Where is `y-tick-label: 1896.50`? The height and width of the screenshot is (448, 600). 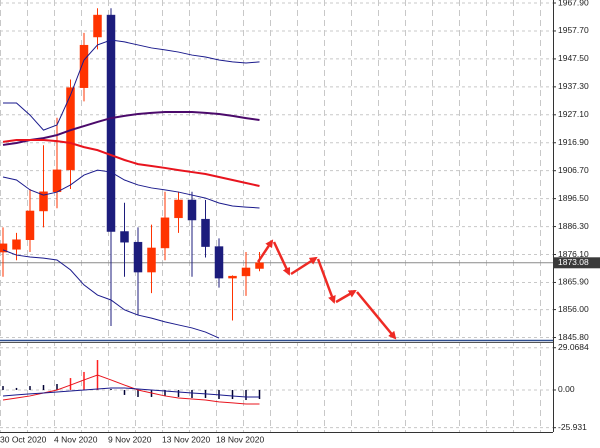
y-tick-label: 1896.50 is located at coordinates (573, 198).